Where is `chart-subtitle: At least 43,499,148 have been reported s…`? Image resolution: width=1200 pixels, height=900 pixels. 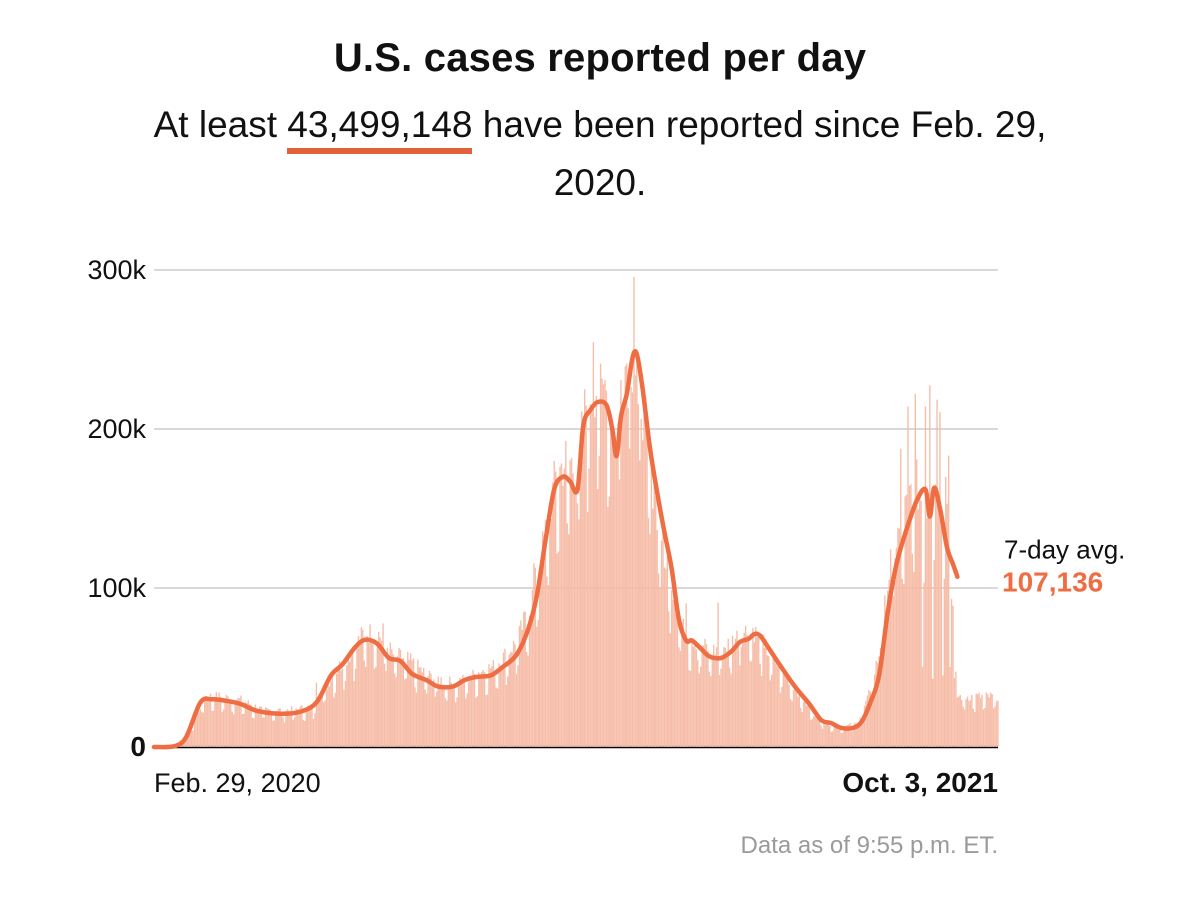
chart-subtitle: At least 43,499,148 have been reported s… is located at coordinates (600, 154).